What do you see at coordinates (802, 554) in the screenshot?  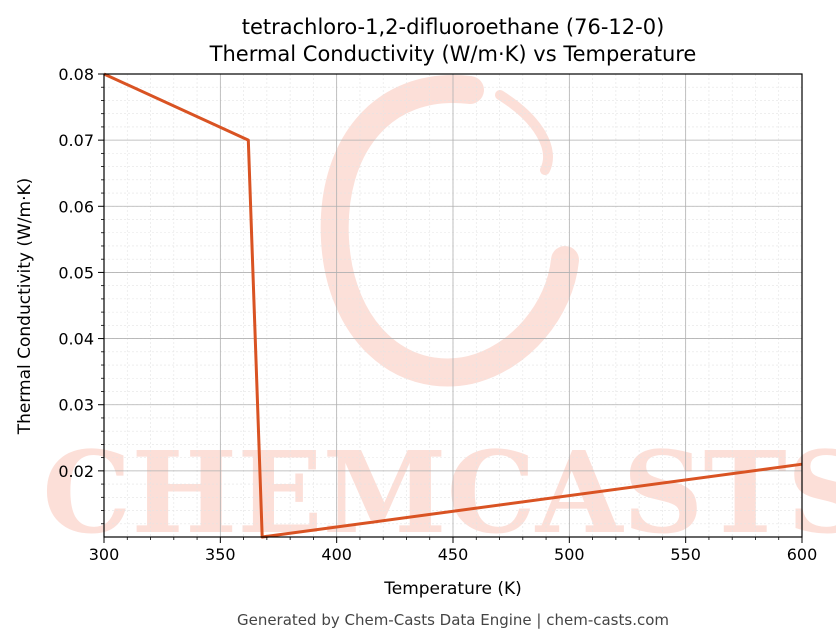 I see `x-tick-label: 600` at bounding box center [802, 554].